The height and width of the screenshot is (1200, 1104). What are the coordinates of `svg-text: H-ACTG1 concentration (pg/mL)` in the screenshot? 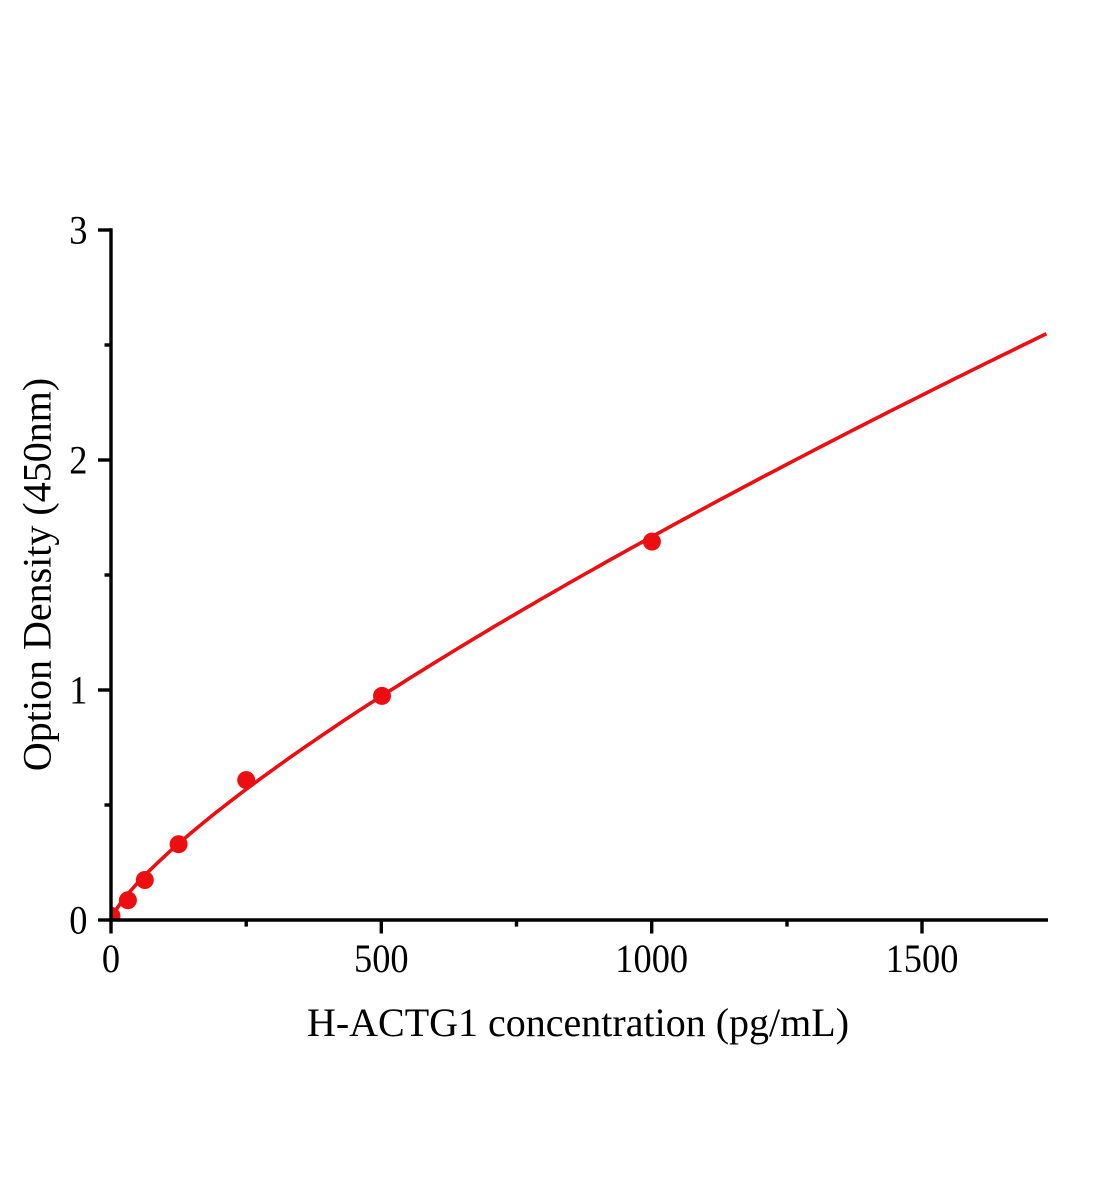 It's located at (578, 1022).